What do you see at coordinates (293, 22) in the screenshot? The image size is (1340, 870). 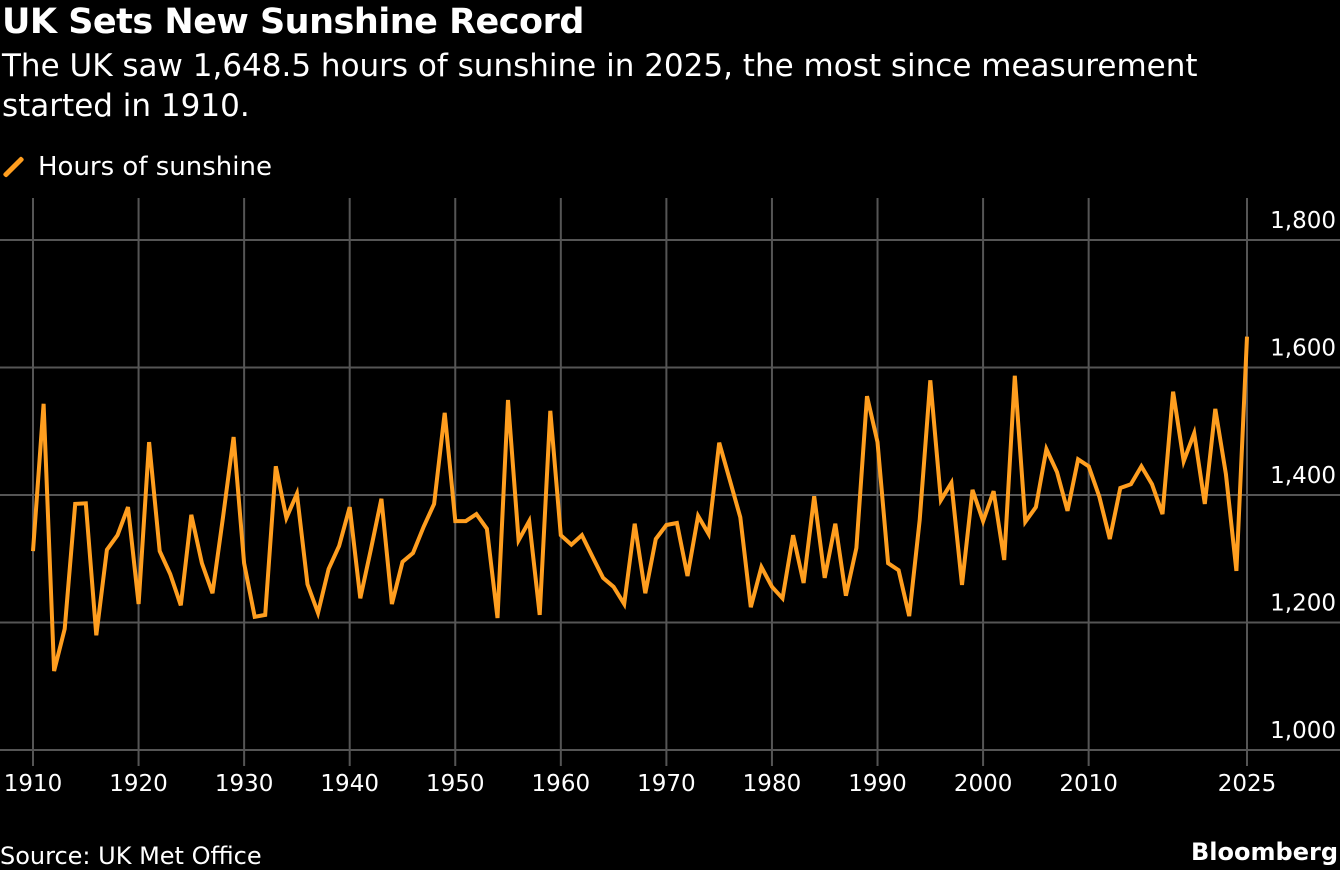 I see `chart-title: UK Sets New Sunshine Record` at bounding box center [293, 22].